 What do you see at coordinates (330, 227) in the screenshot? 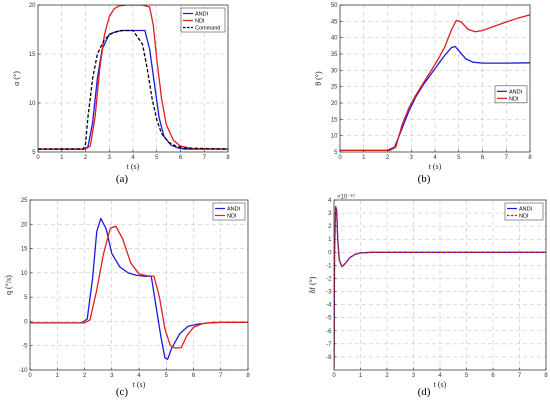
I see `y-tick-label: 2` at bounding box center [330, 227].